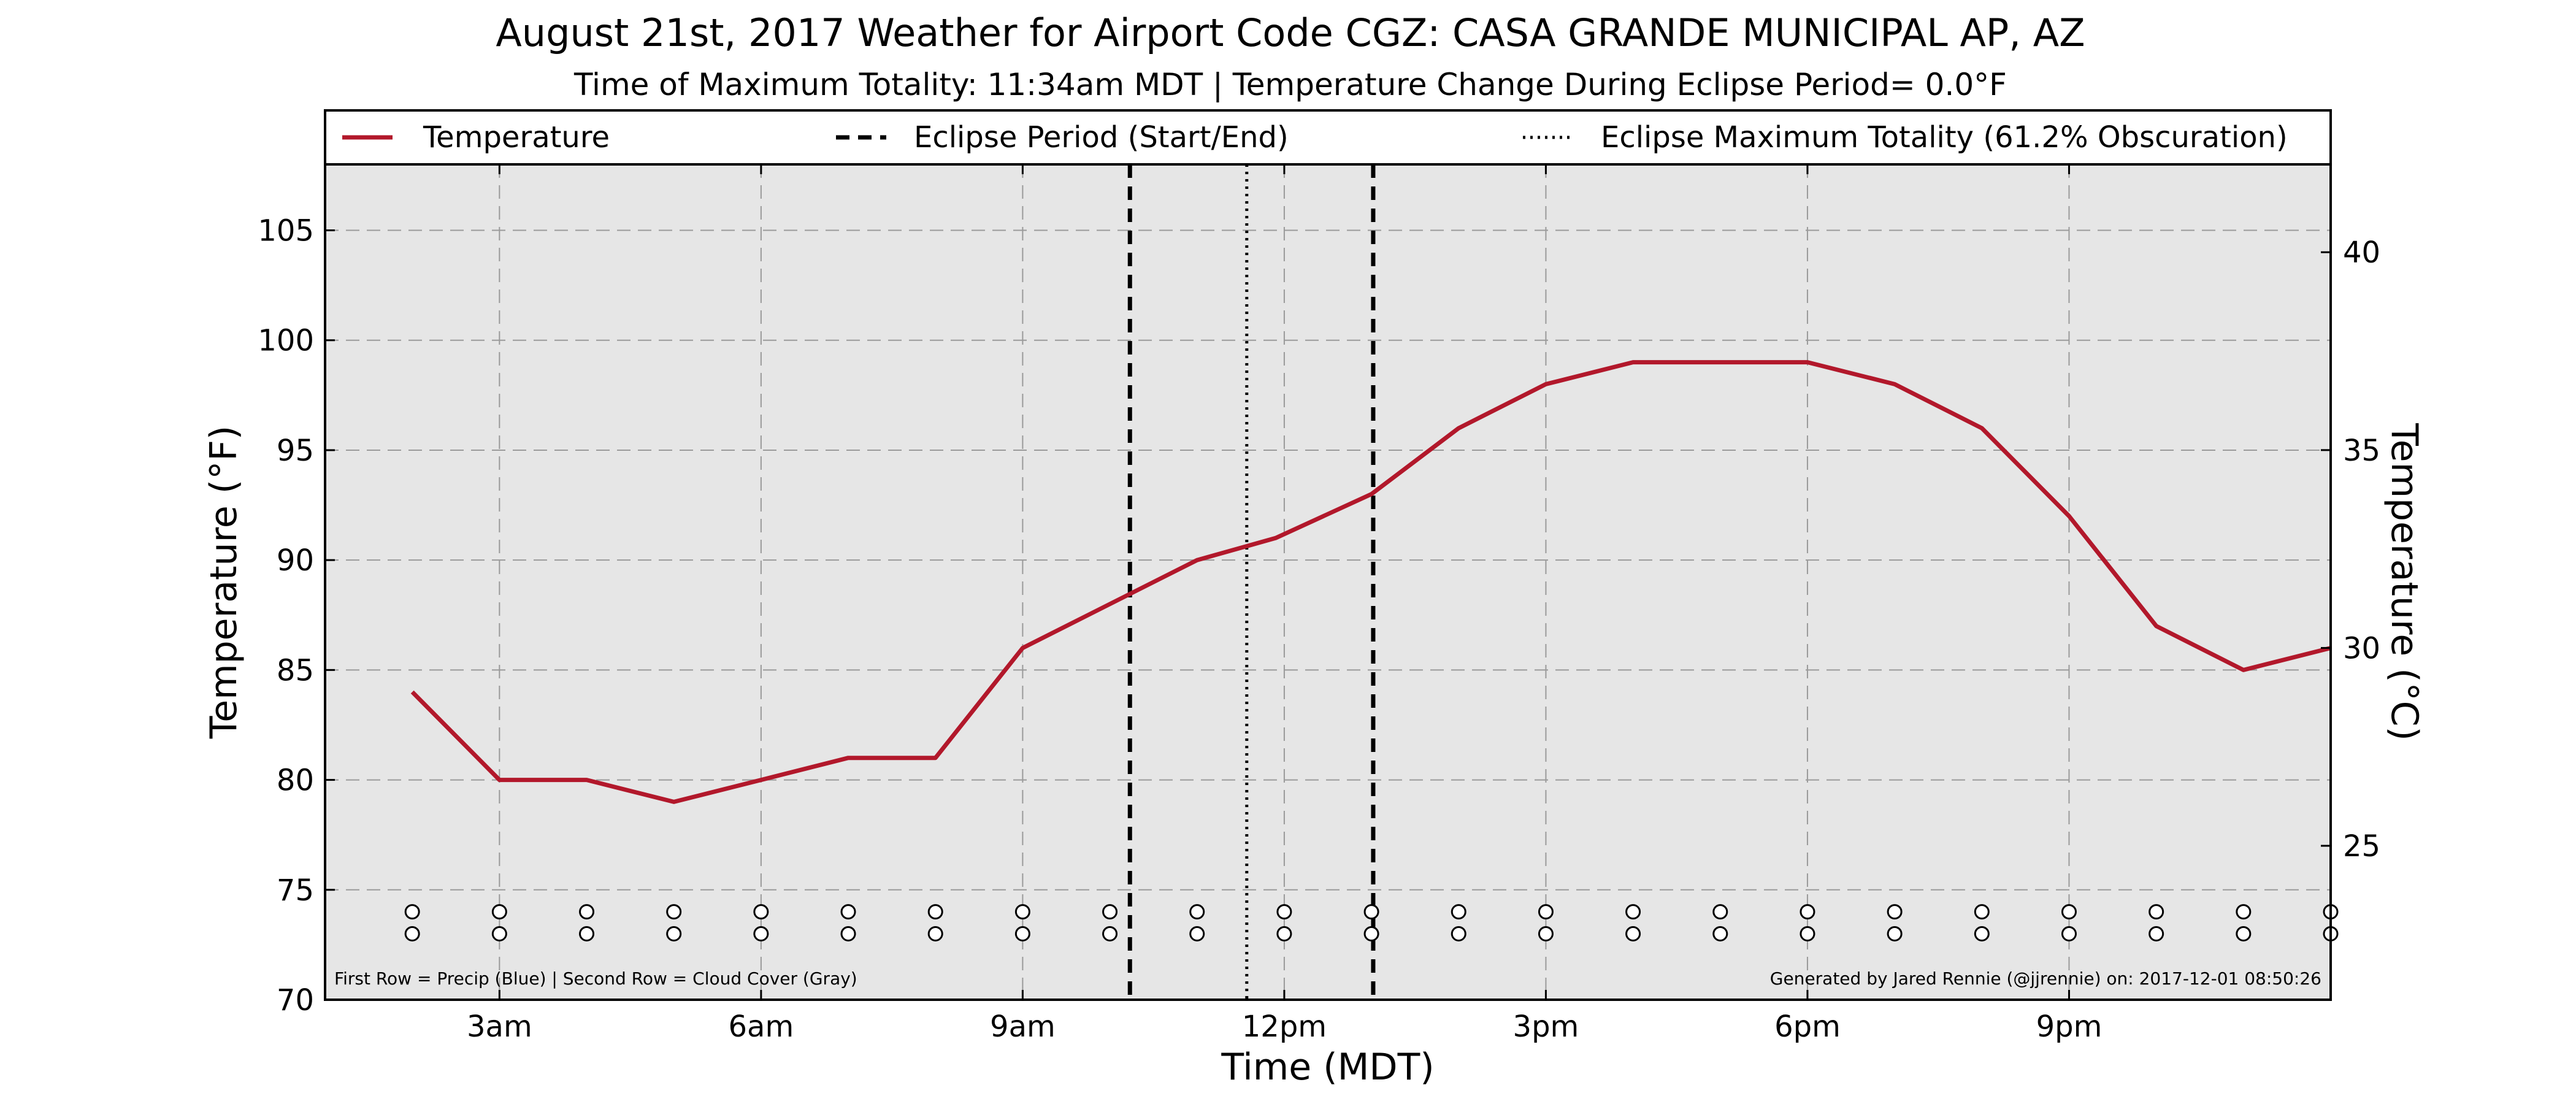  What do you see at coordinates (295, 890) in the screenshot?
I see `y-tick-label: 75` at bounding box center [295, 890].